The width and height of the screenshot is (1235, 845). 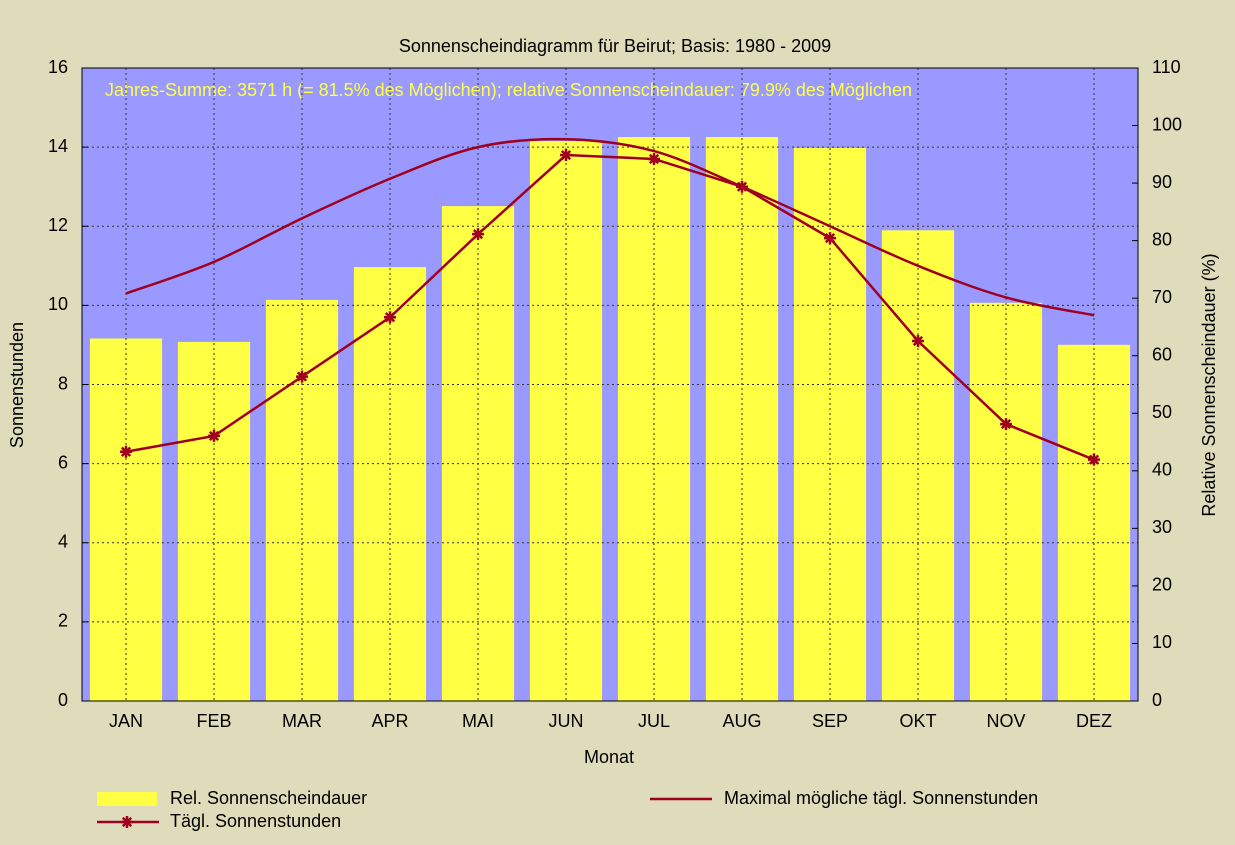 What do you see at coordinates (1162, 470) in the screenshot?
I see `y2-tick-label: 40` at bounding box center [1162, 470].